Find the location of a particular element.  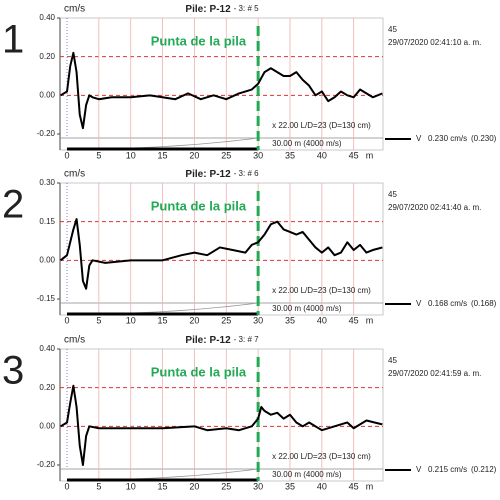

chart-title: Pile: P-12- 3: # 6 is located at coordinates (222, 174).